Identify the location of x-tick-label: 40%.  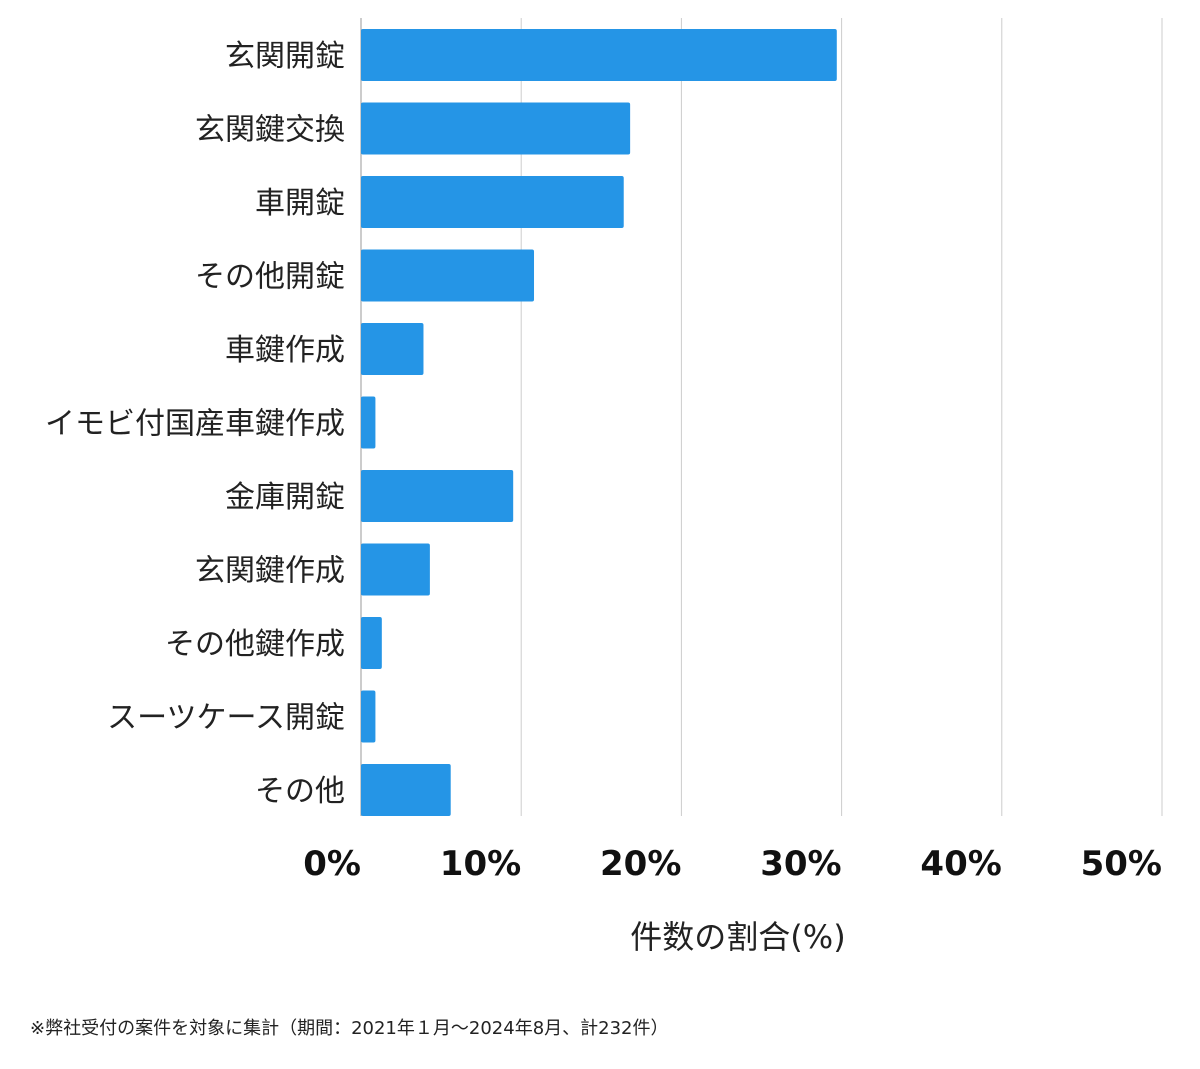
(960, 864).